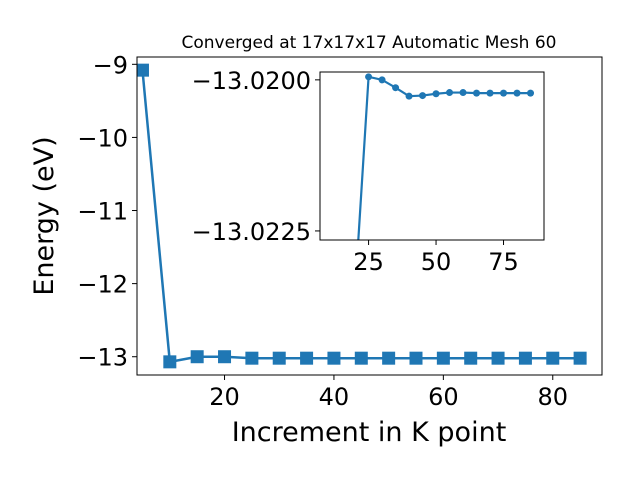 The height and width of the screenshot is (480, 640). Describe the element at coordinates (446, 156) in the screenshot. I see `inset-series` at that location.